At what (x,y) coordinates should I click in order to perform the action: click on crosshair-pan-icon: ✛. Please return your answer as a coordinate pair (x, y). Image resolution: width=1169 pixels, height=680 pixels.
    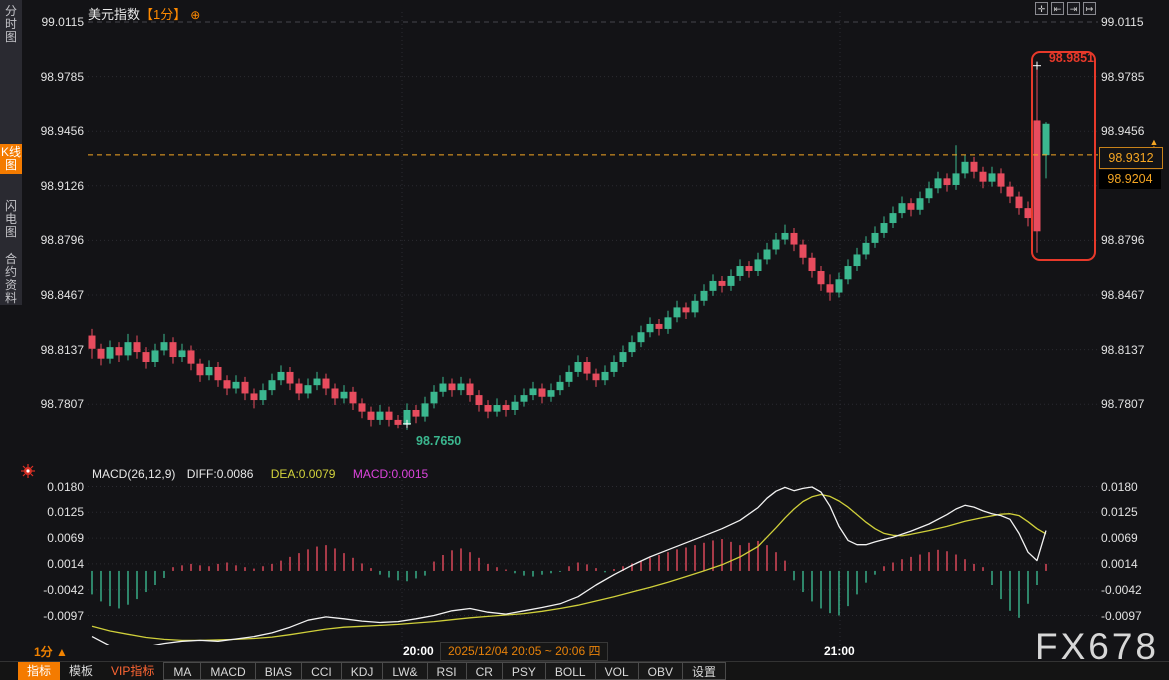
    Looking at the image, I should click on (1041, 8).